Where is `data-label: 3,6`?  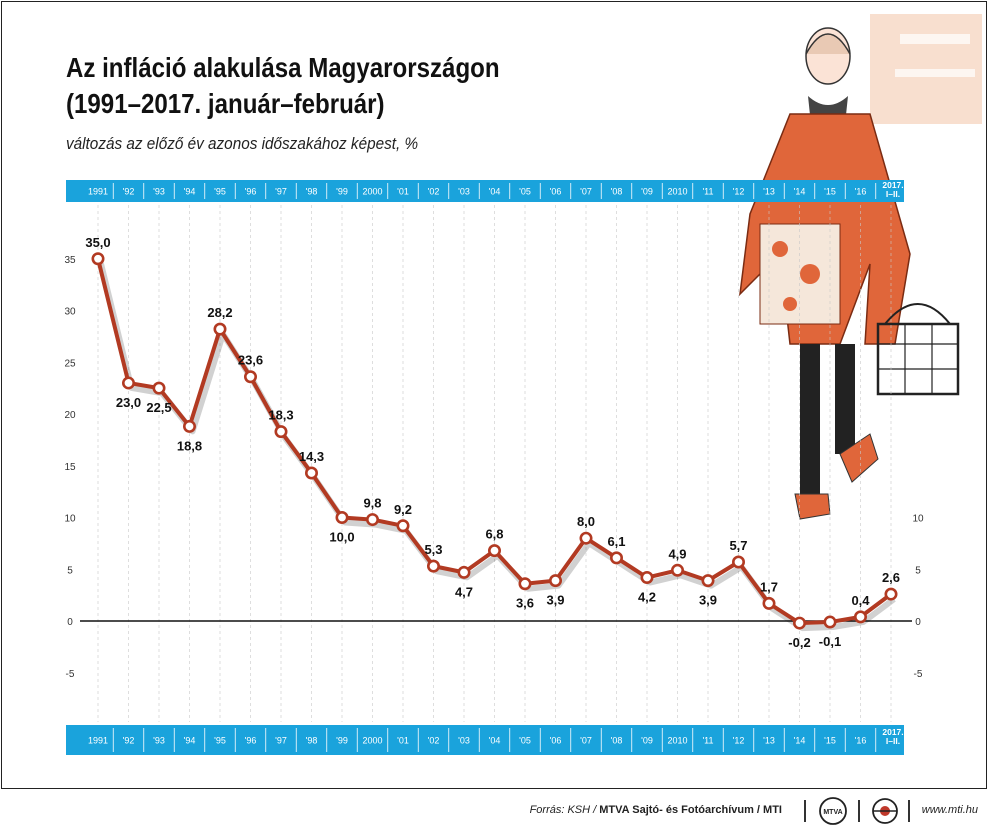
data-label: 3,6 is located at coordinates (525, 603).